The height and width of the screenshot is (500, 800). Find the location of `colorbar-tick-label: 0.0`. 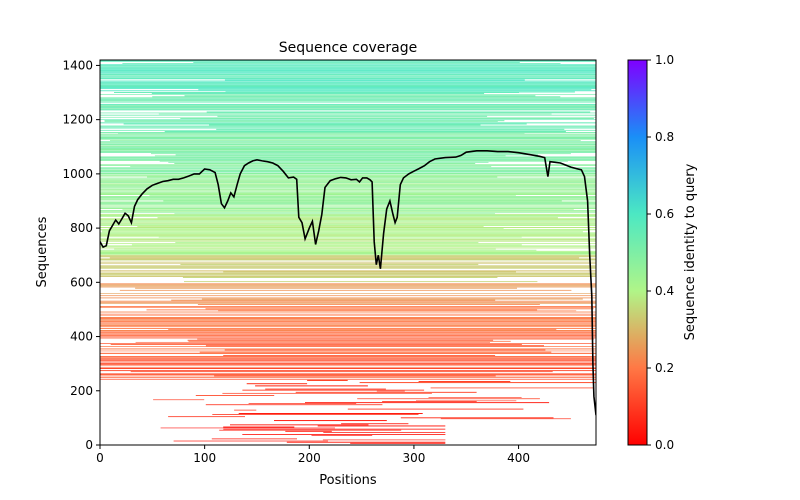

colorbar-tick-label: 0.0 is located at coordinates (664, 445).